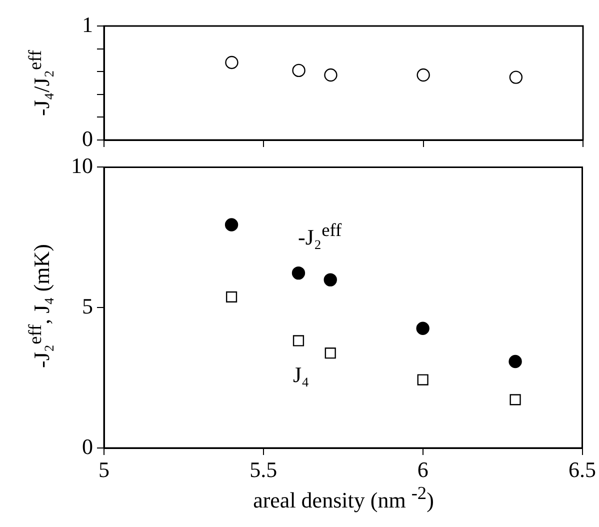  I want to click on x-tick-label: 6.5, so click(582, 469).